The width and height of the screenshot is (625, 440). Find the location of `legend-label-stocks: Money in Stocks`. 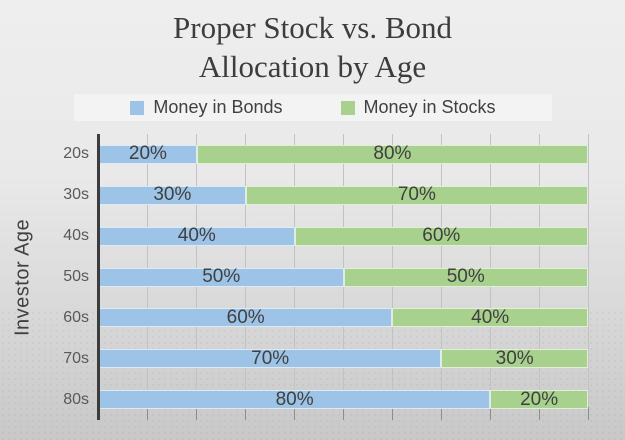

legend-label-stocks: Money in Stocks is located at coordinates (429, 107).